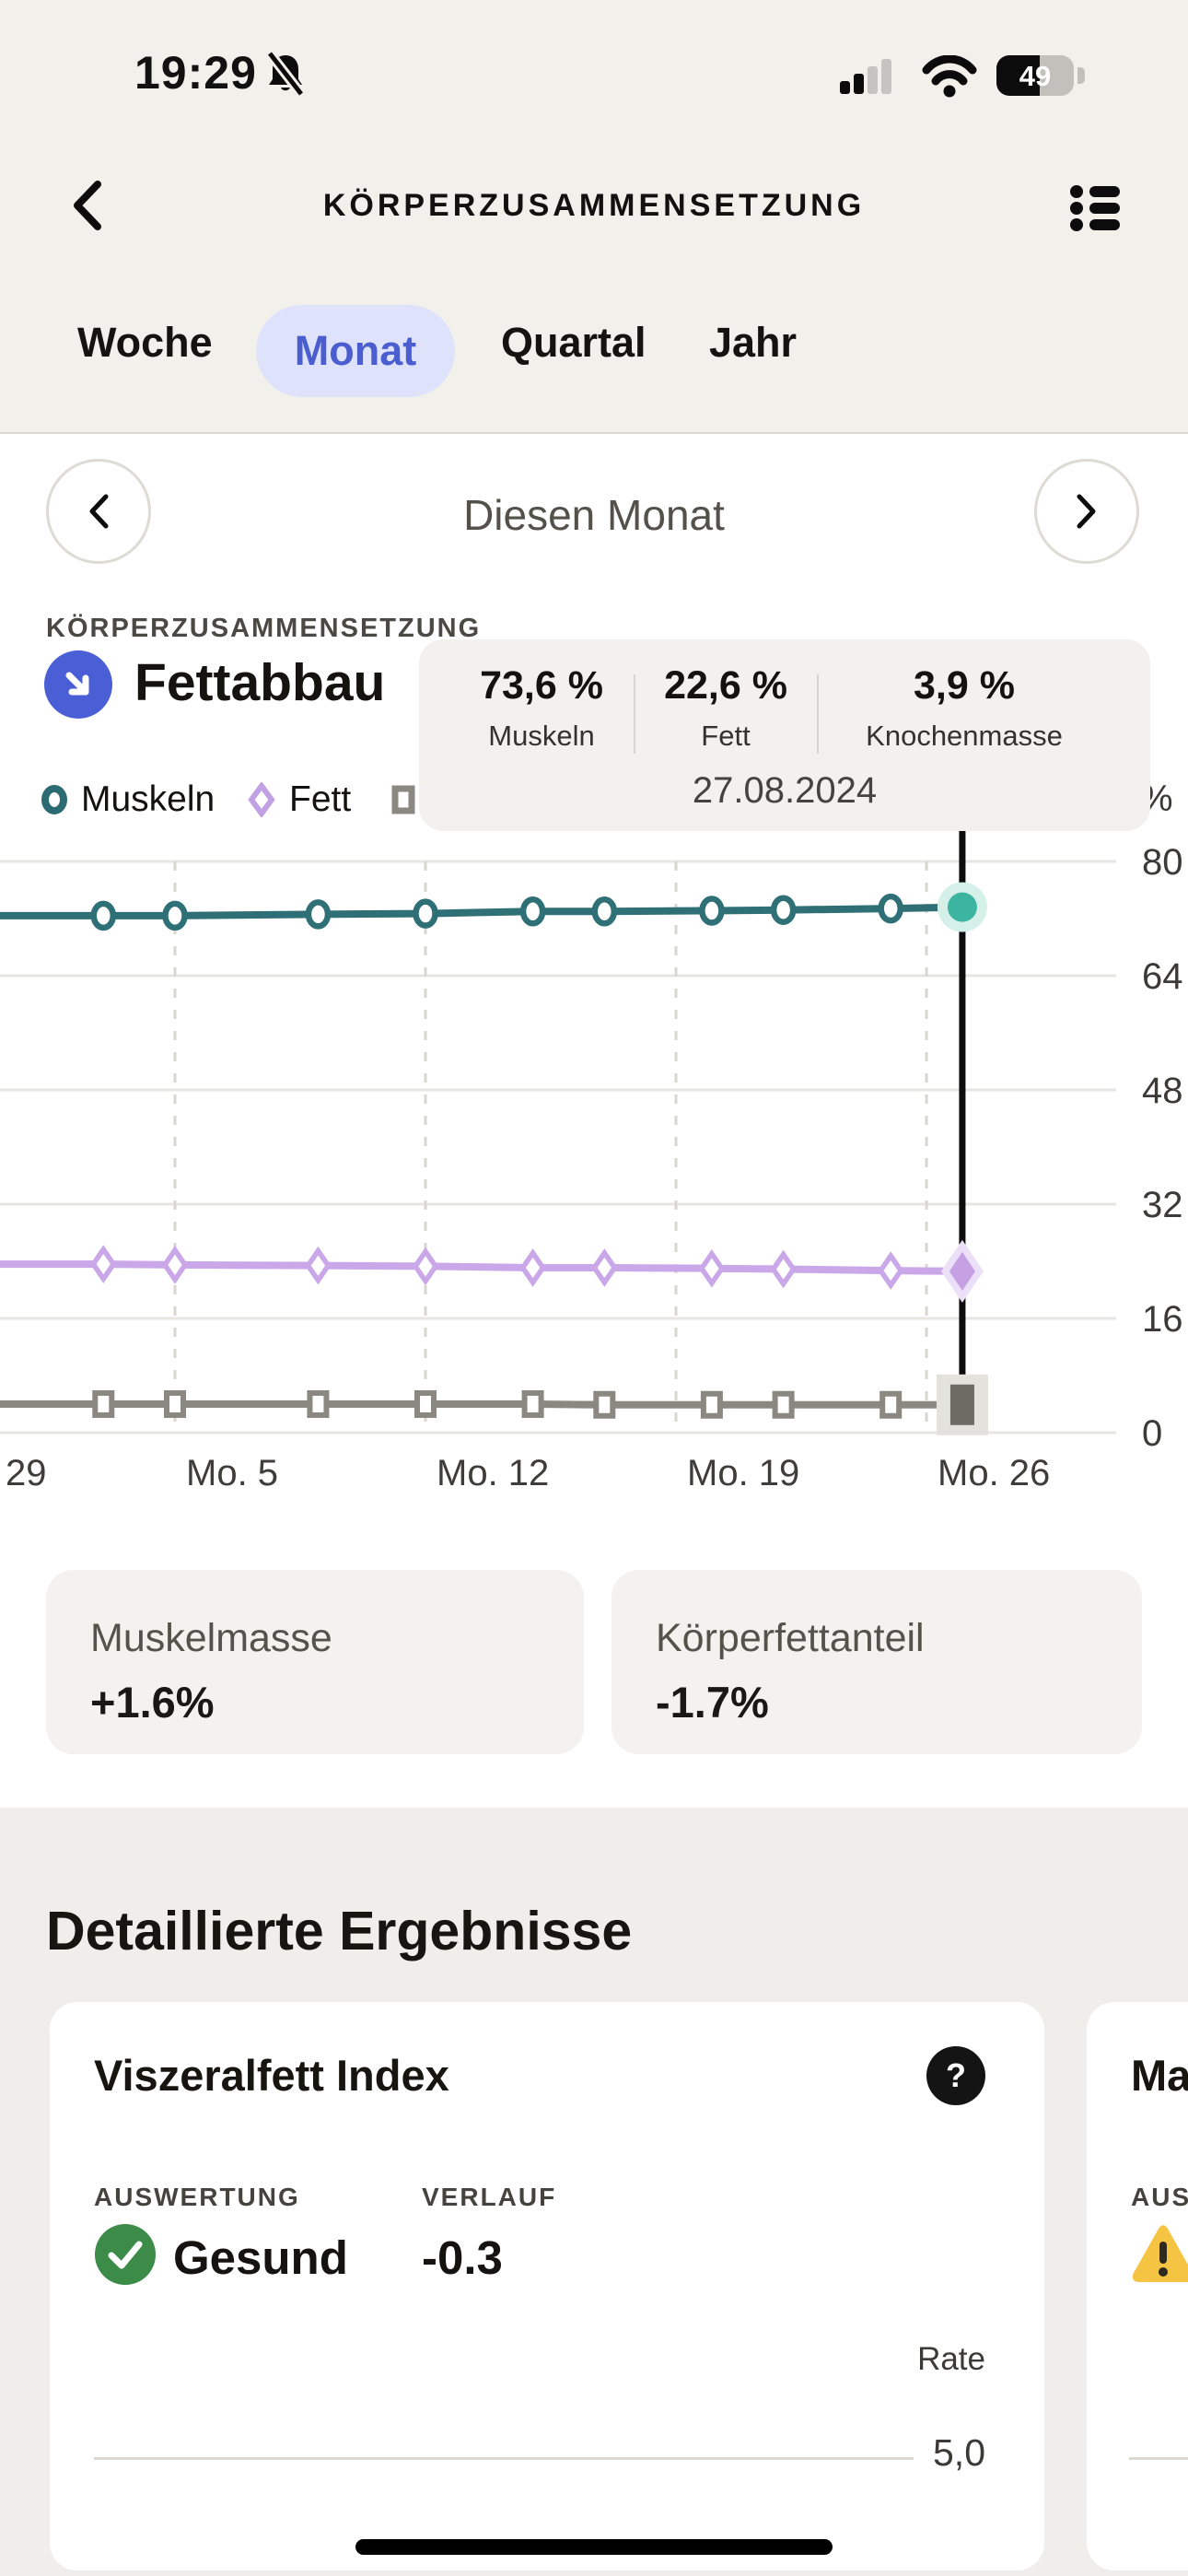  What do you see at coordinates (1096, 210) in the screenshot?
I see `list-menu-button` at bounding box center [1096, 210].